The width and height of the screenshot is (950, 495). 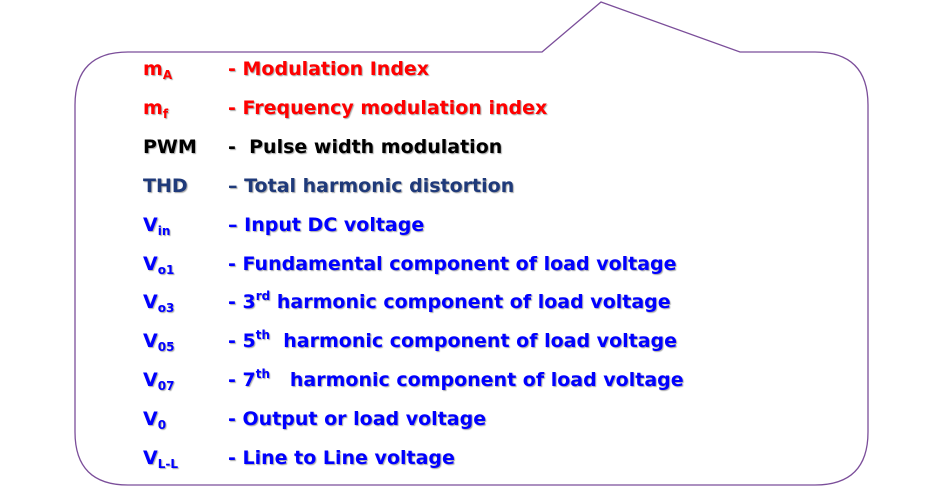 What do you see at coordinates (166, 386) in the screenshot?
I see `symbol-subscript: 07` at bounding box center [166, 386].